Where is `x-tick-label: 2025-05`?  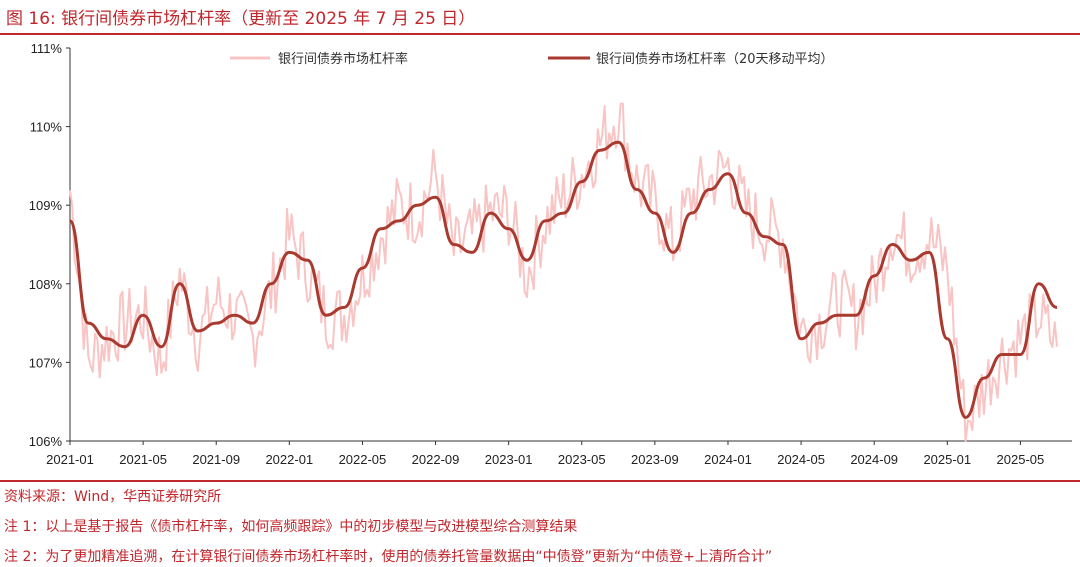
x-tick-label: 2025-05 is located at coordinates (1021, 459).